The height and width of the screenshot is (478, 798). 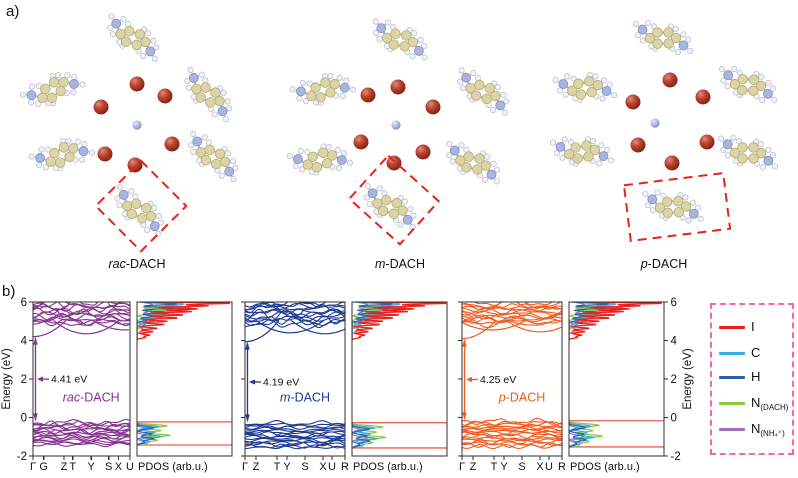 I want to click on structure-label-p-dach: p-DACH, so click(x=664, y=264).